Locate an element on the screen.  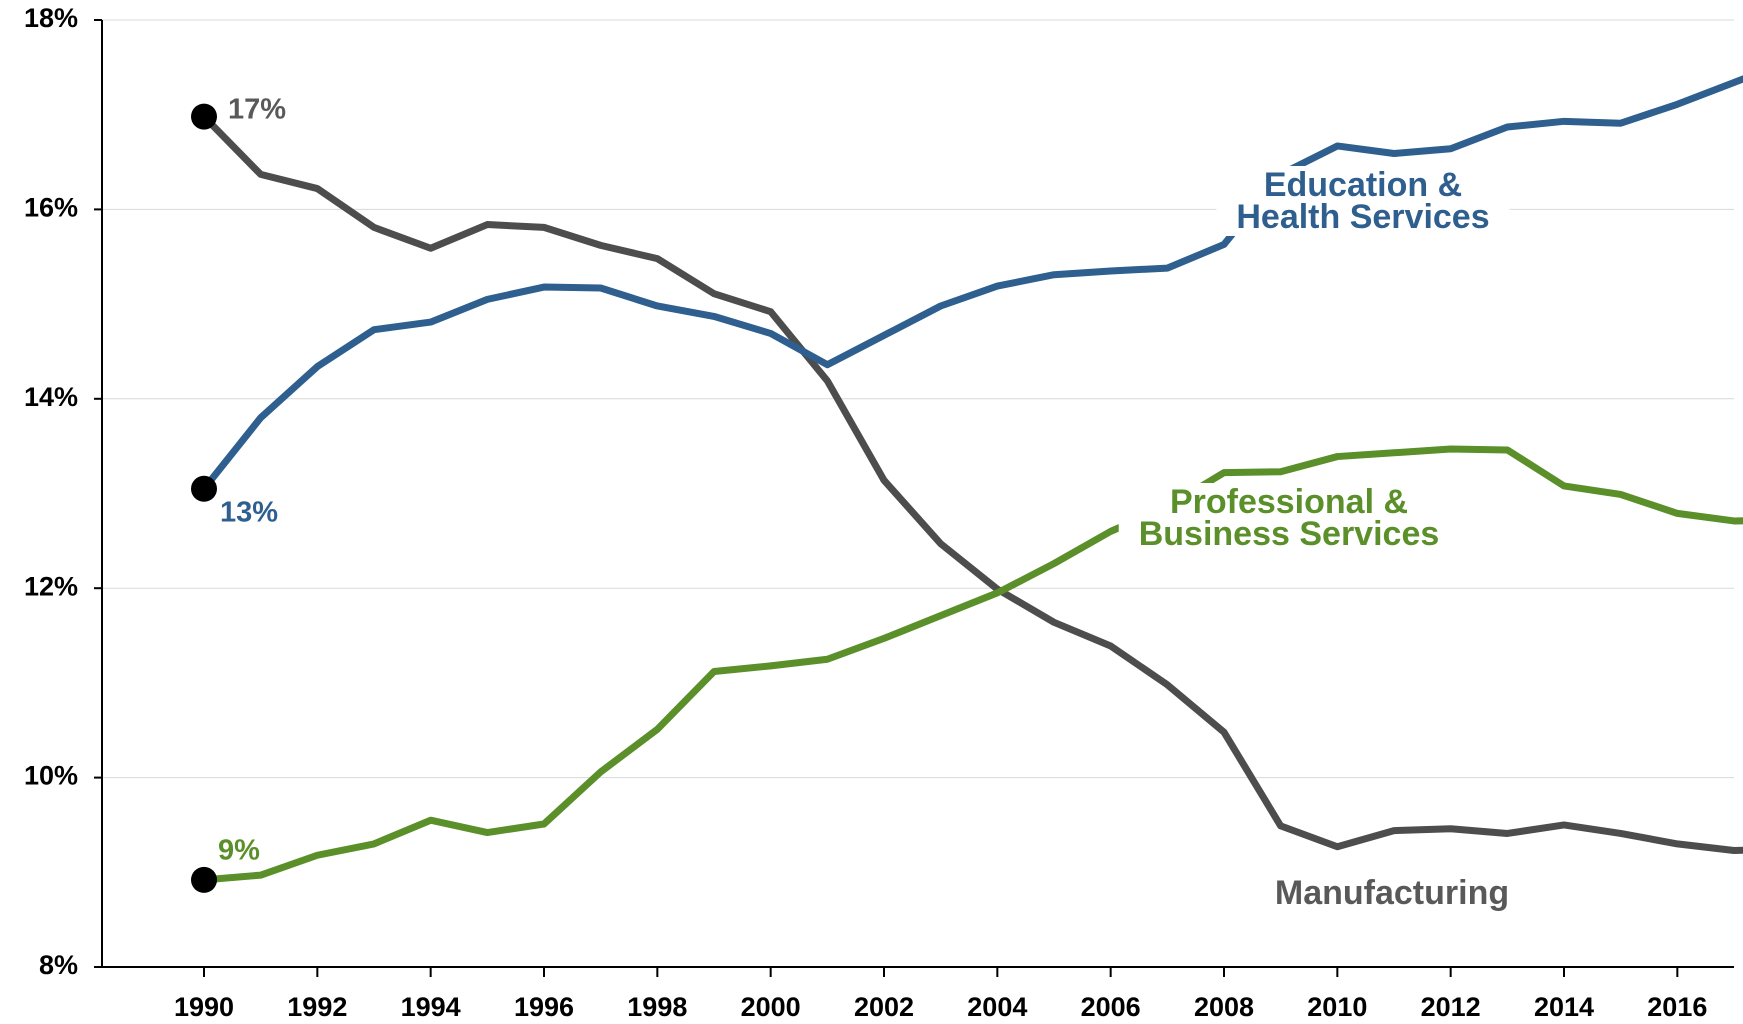
series-label: Manufacturing is located at coordinates (1392, 893).